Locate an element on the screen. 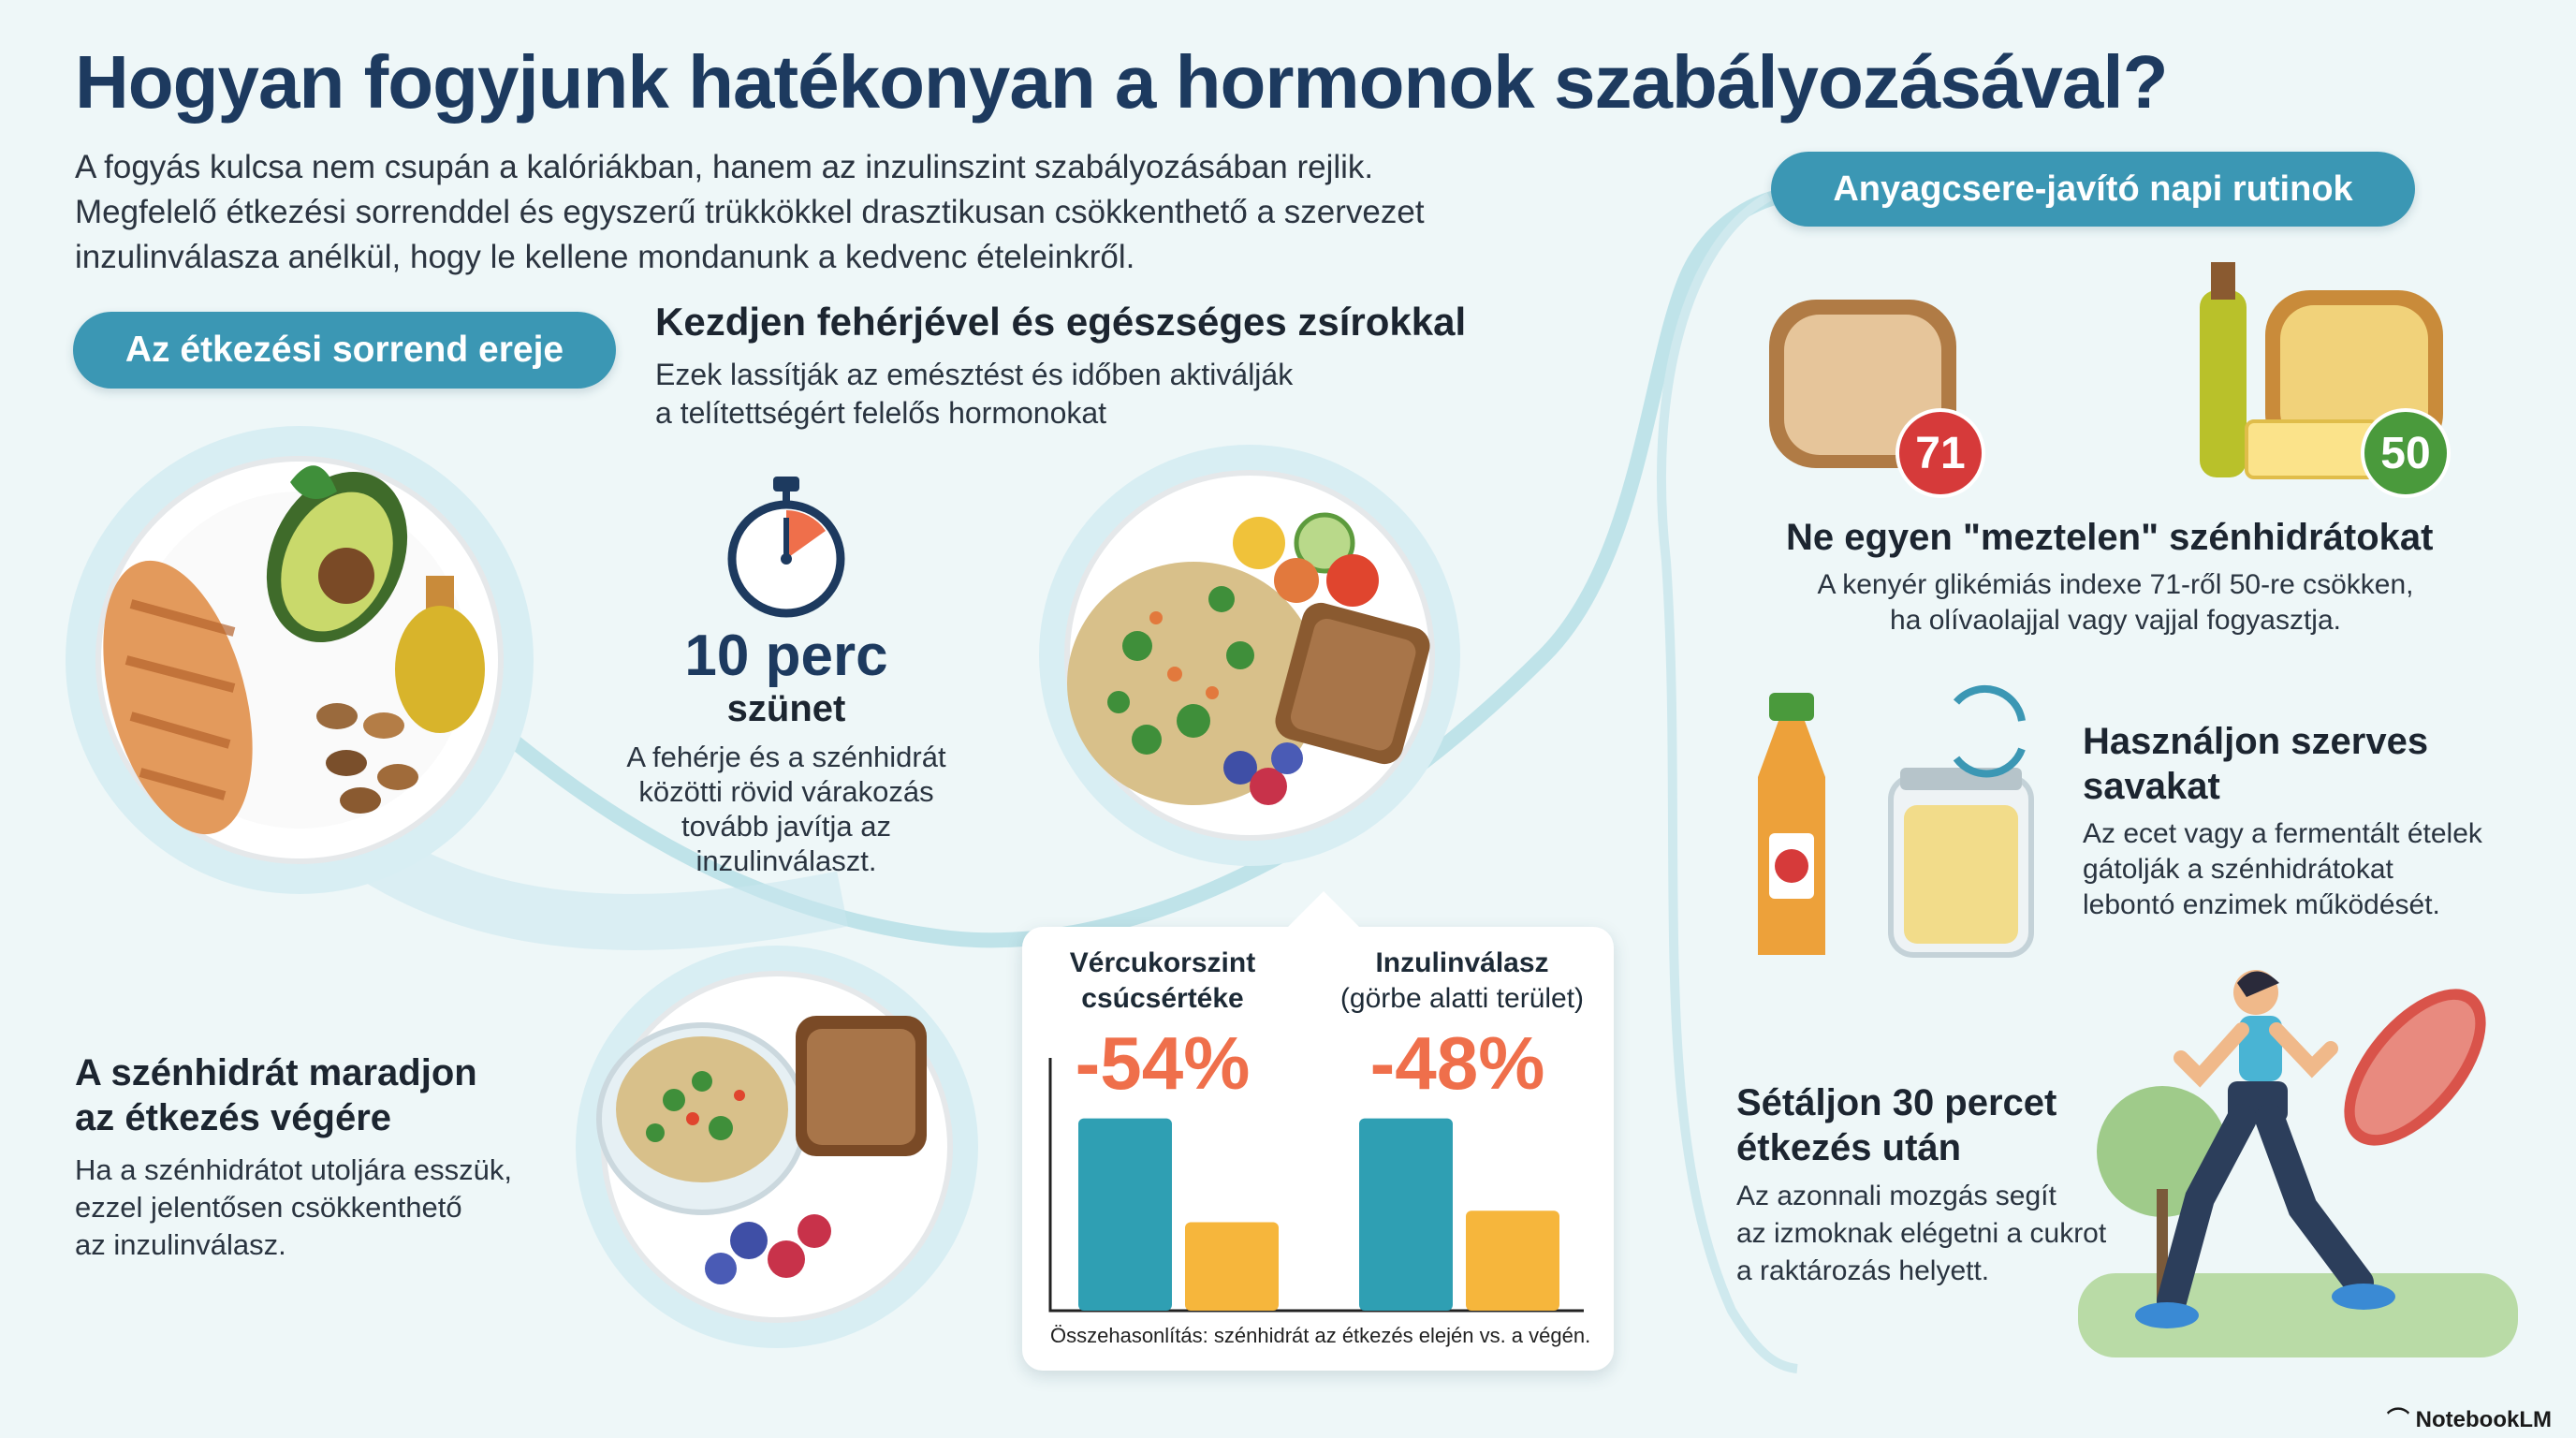  brand-logo-icon: ⌒ is located at coordinates (2401, 1419).